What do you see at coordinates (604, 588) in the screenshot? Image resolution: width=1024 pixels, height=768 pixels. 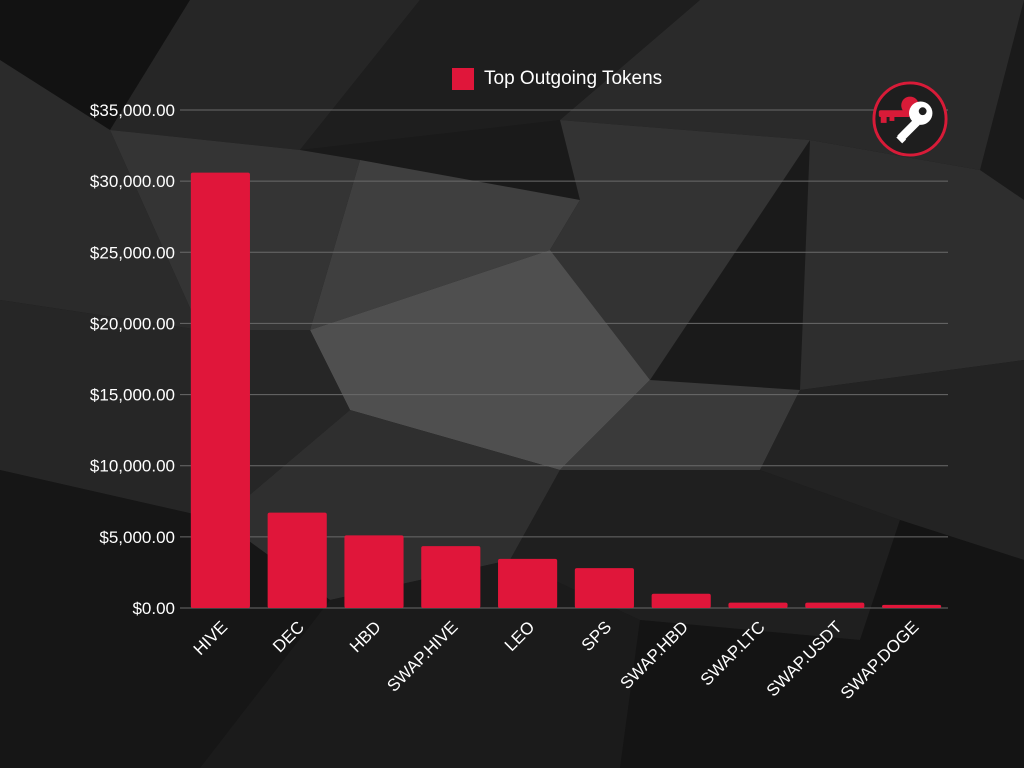 I see `bar-sps` at bounding box center [604, 588].